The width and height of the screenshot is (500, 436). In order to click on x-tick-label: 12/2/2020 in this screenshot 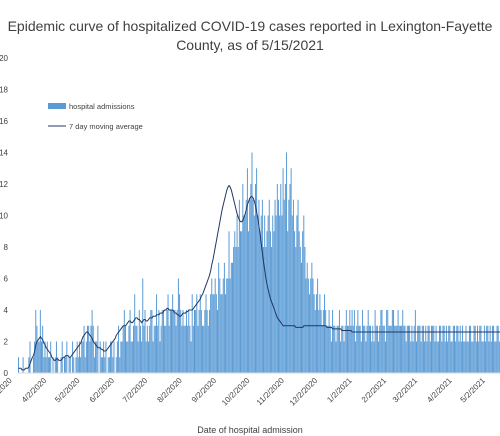, I will do `click(304, 392)`.